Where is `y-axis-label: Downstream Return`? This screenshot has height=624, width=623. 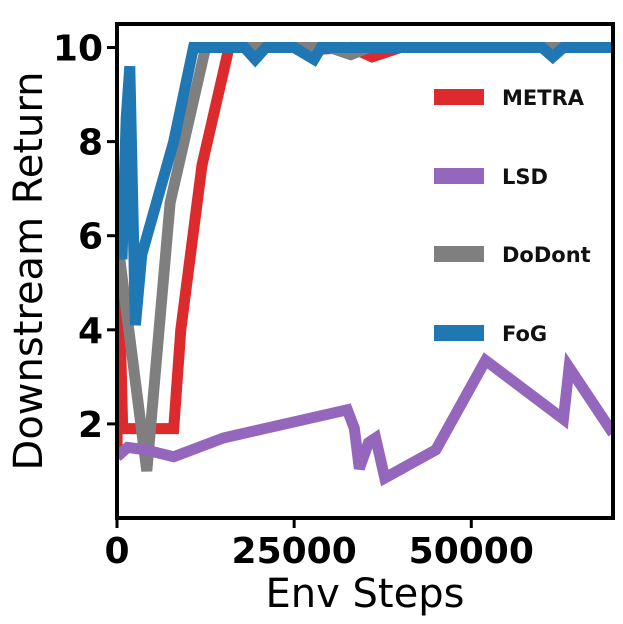
y-axis-label: Downstream Return is located at coordinates (29, 271).